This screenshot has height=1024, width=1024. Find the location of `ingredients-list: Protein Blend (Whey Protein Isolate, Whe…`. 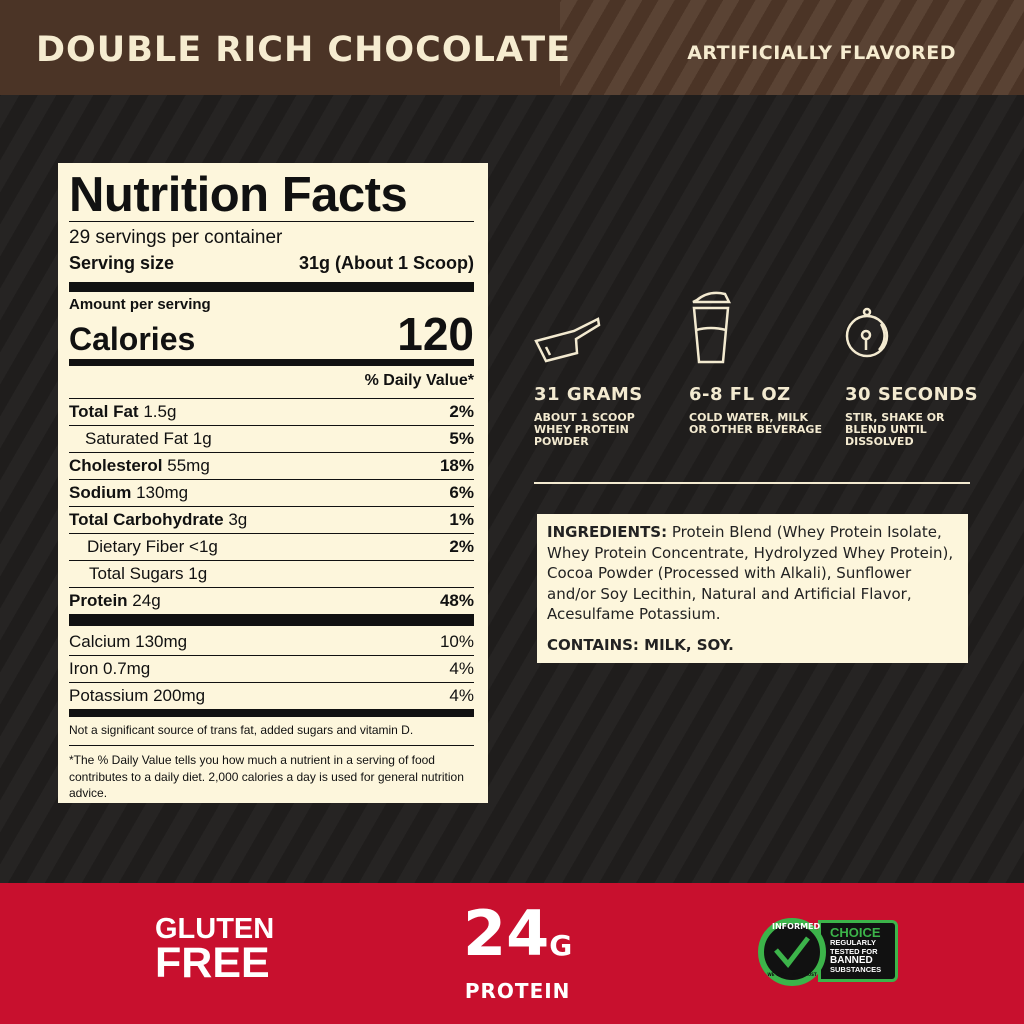

ingredients-list: Protein Blend (Whey Protein Isolate, Whe… is located at coordinates (750, 573).